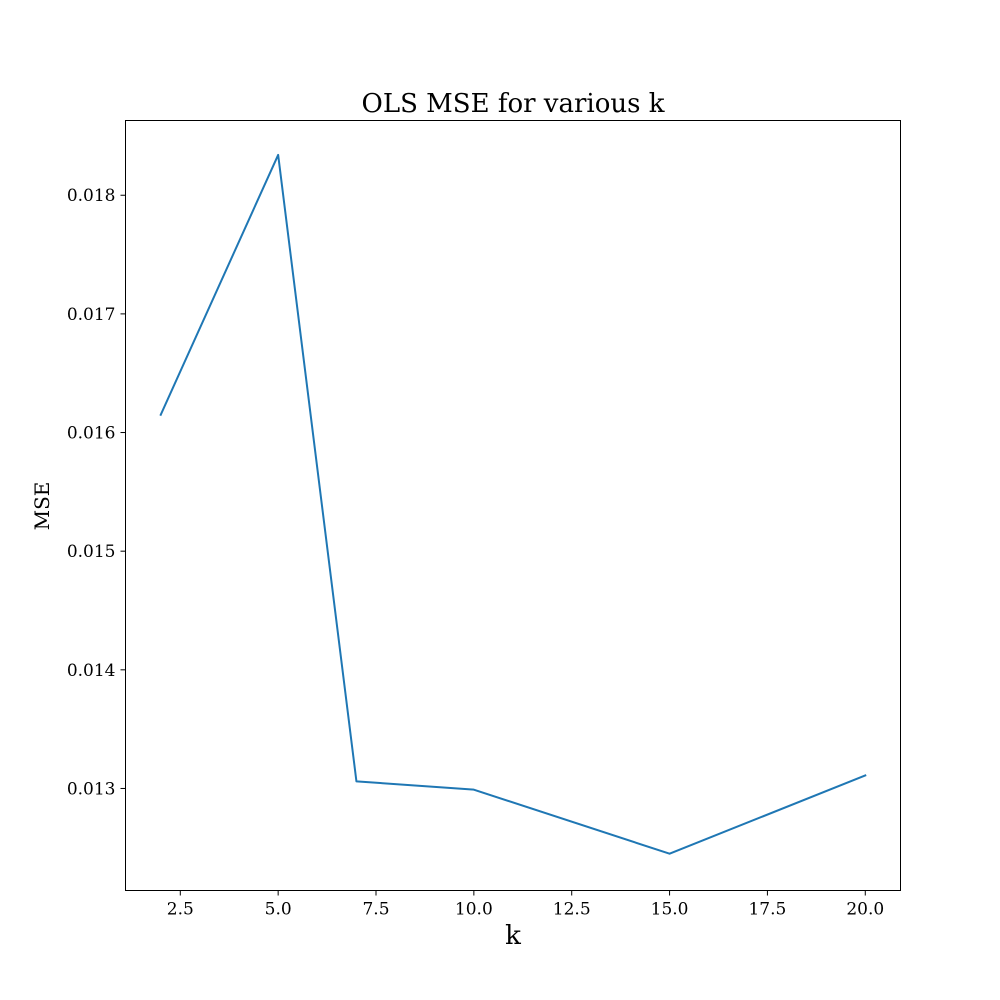 The width and height of the screenshot is (1000, 1000). I want to click on x-tick-label: 2.5, so click(180, 910).